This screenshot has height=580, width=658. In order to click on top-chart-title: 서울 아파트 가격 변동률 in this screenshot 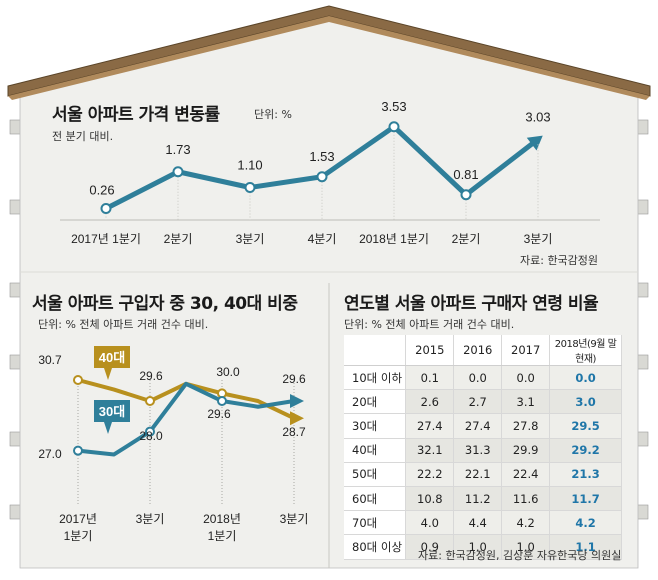, I will do `click(136, 115)`.